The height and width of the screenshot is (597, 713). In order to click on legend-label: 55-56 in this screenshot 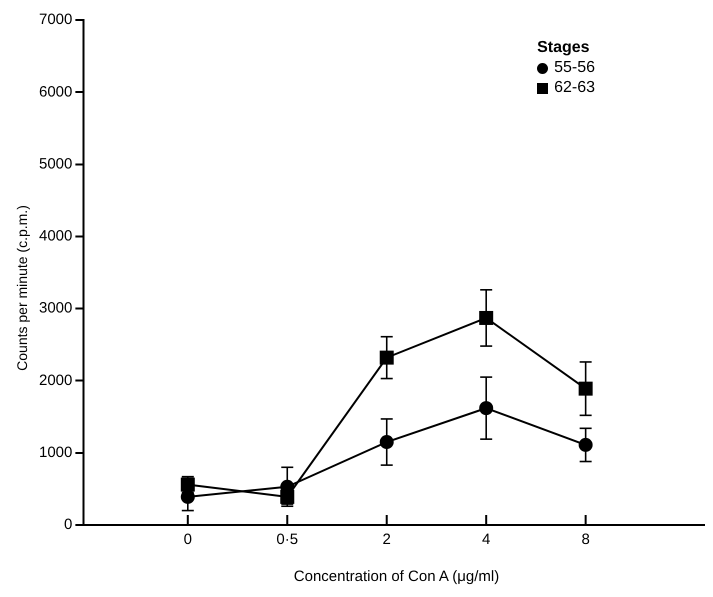, I will do `click(574, 68)`.